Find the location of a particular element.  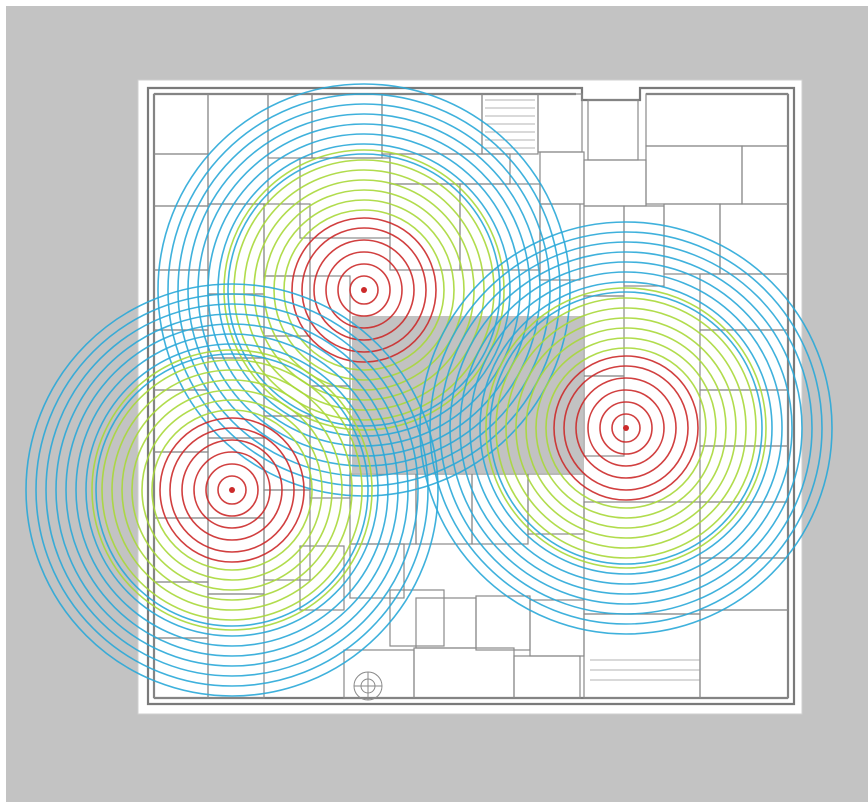

ap-east-access-point-marker is located at coordinates (626, 428).